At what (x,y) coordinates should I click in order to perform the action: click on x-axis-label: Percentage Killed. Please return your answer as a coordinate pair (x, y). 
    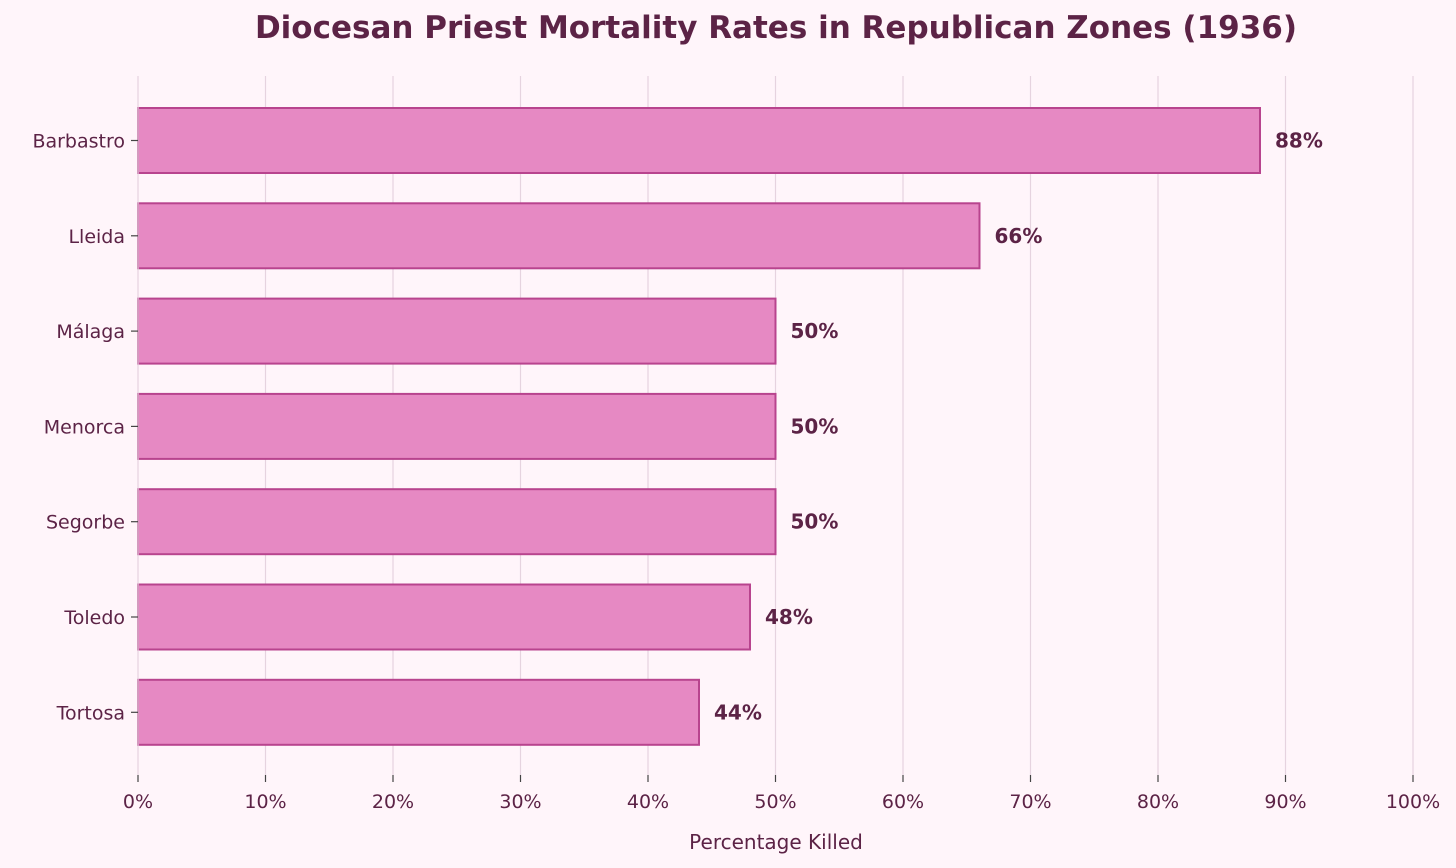
    Looking at the image, I should click on (776, 842).